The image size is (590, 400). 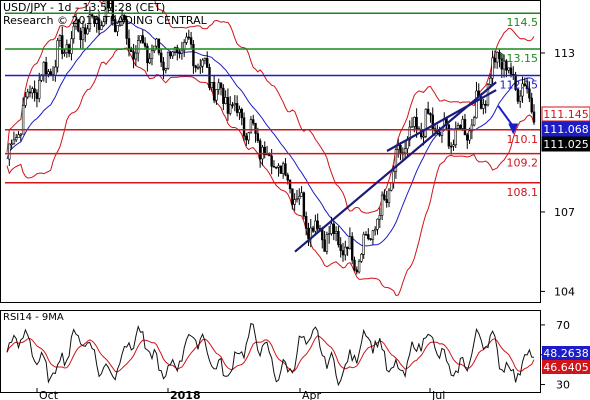 What do you see at coordinates (563, 385) in the screenshot?
I see `rsi-y-tick-label-0: 30` at bounding box center [563, 385].